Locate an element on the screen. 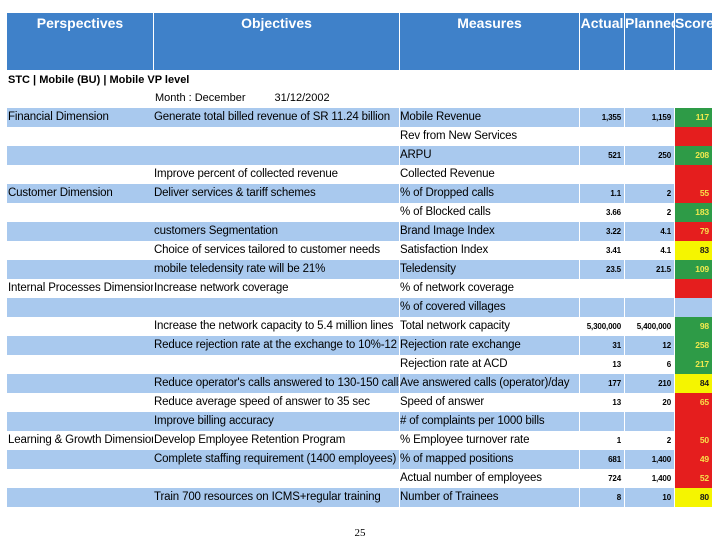  table-row: ARPU 521 250 208 is located at coordinates (359, 155).